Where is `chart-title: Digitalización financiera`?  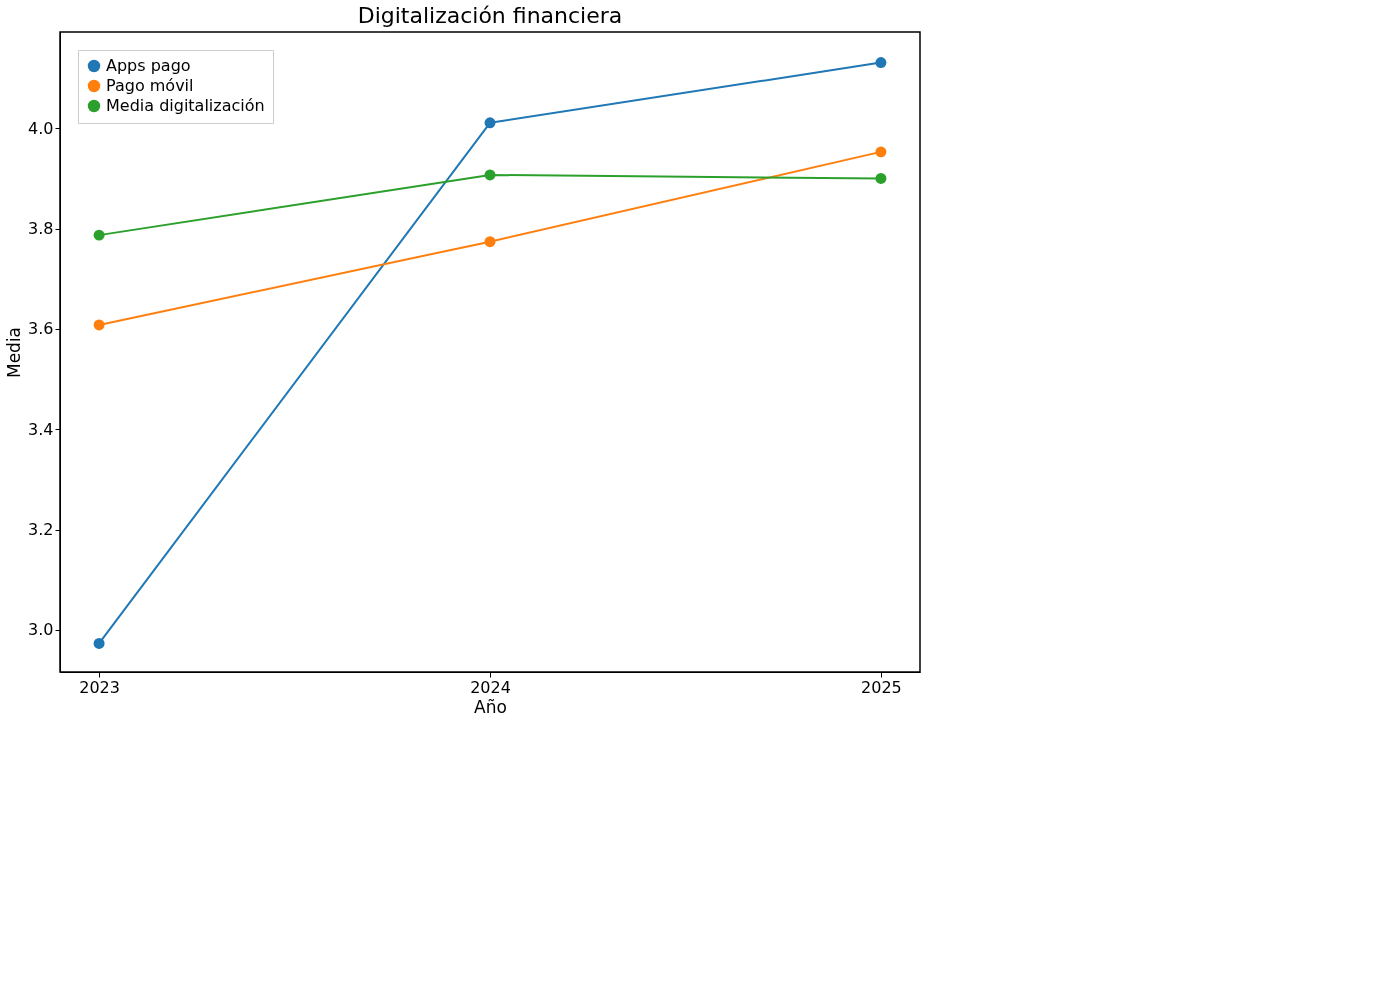 chart-title: Digitalización financiera is located at coordinates (490, 15).